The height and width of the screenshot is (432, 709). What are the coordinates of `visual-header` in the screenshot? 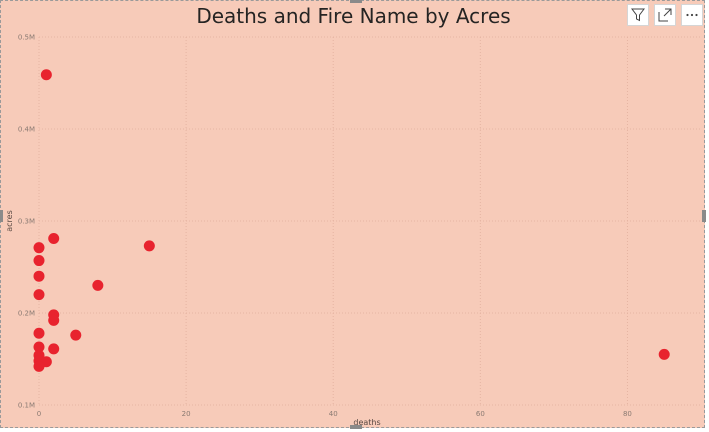 It's located at (665, 15).